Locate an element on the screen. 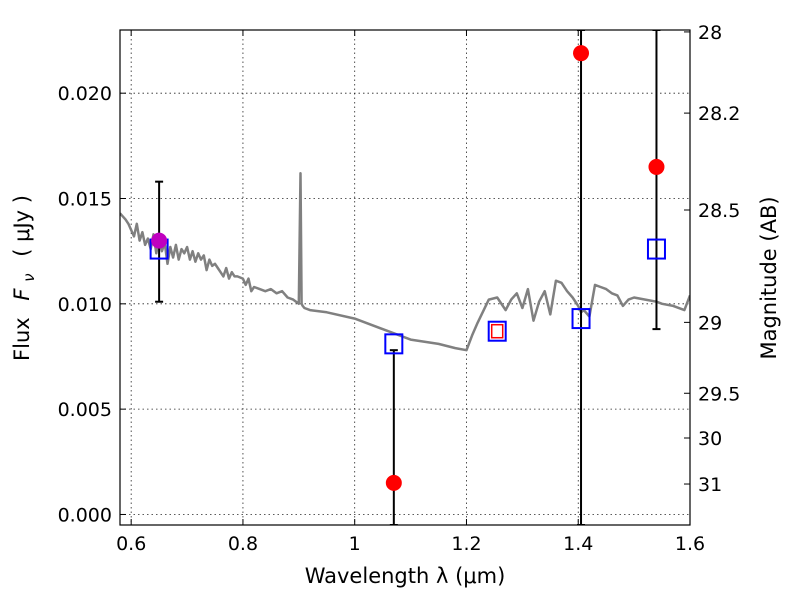  mag-tick-label: 31 is located at coordinates (710, 485).